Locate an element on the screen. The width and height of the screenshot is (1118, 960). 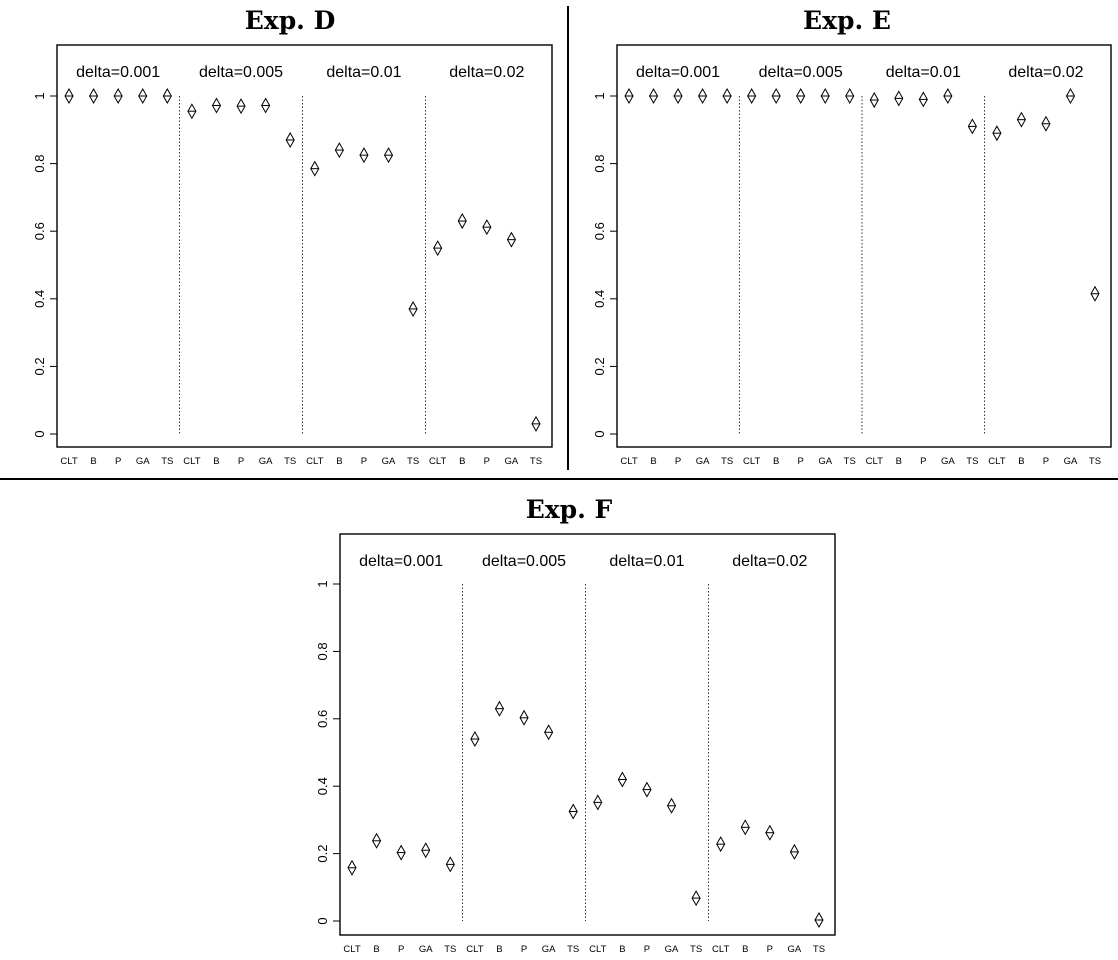
horizontal-panel-divider is located at coordinates (559, 479).